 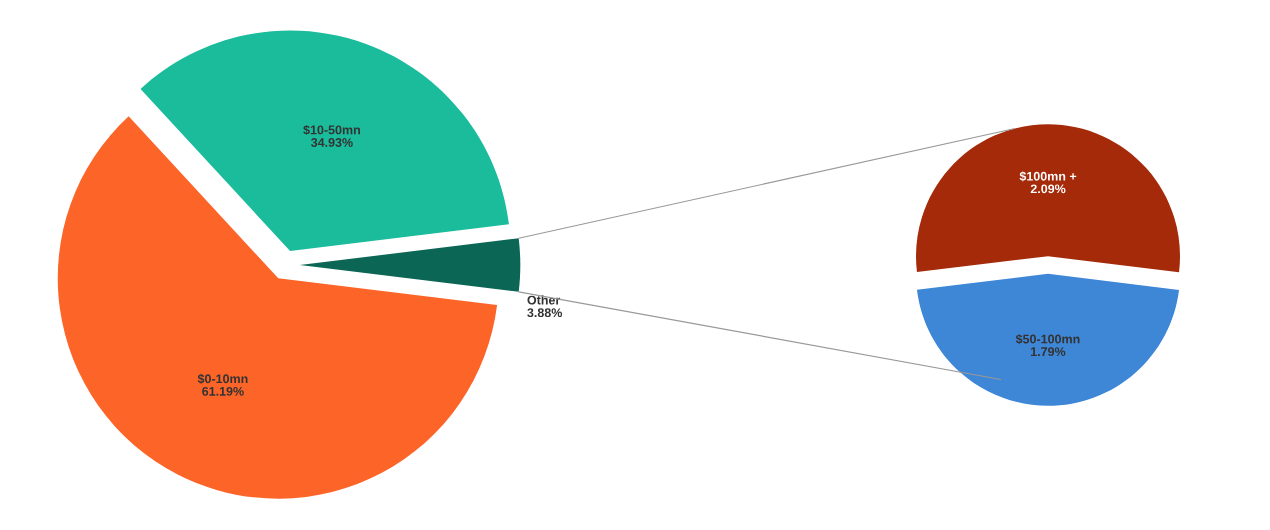 I want to click on slice-label: Other, so click(x=544, y=300).